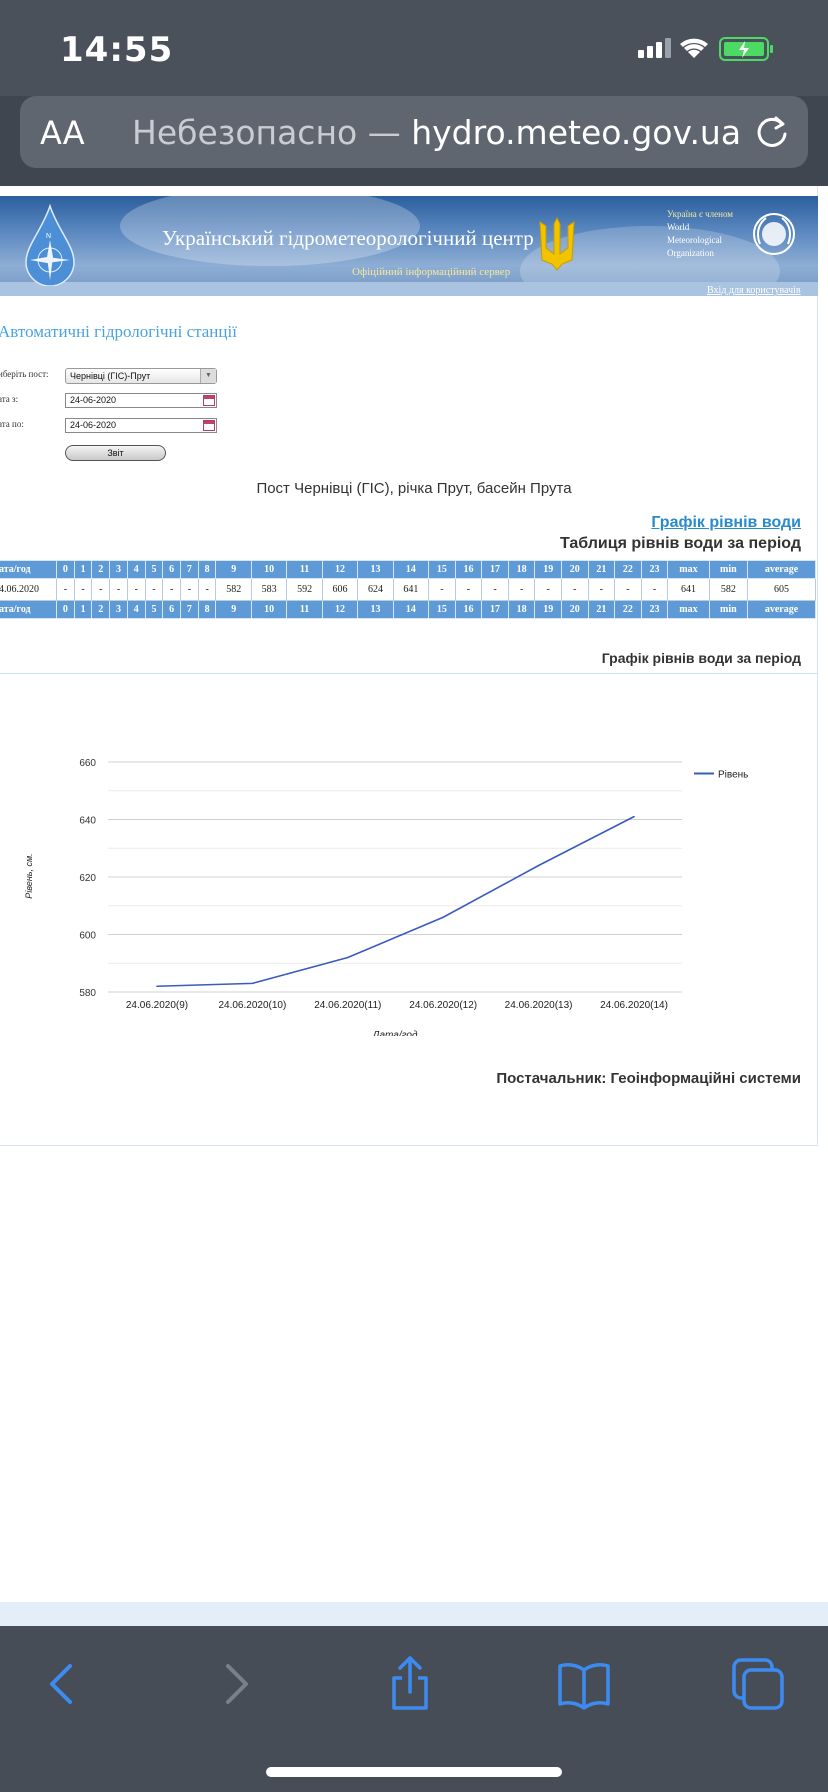 This screenshot has width=828, height=1792. What do you see at coordinates (678, 227) in the screenshot?
I see `wmo-line-2: World` at bounding box center [678, 227].